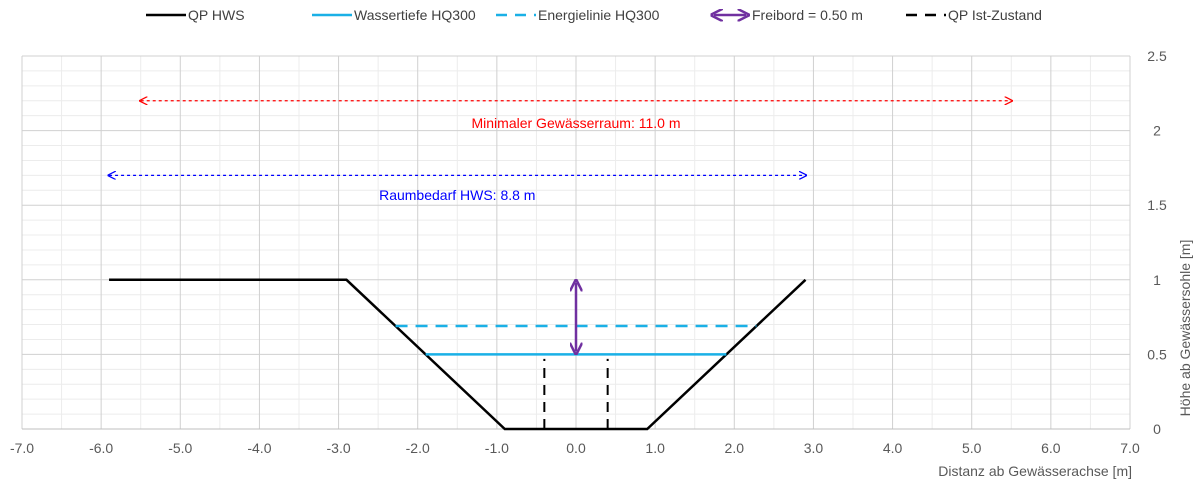 The width and height of the screenshot is (1199, 482). Describe the element at coordinates (1035, 471) in the screenshot. I see `x-axis-label: Distanz ab Gewässerachse [m]` at that location.